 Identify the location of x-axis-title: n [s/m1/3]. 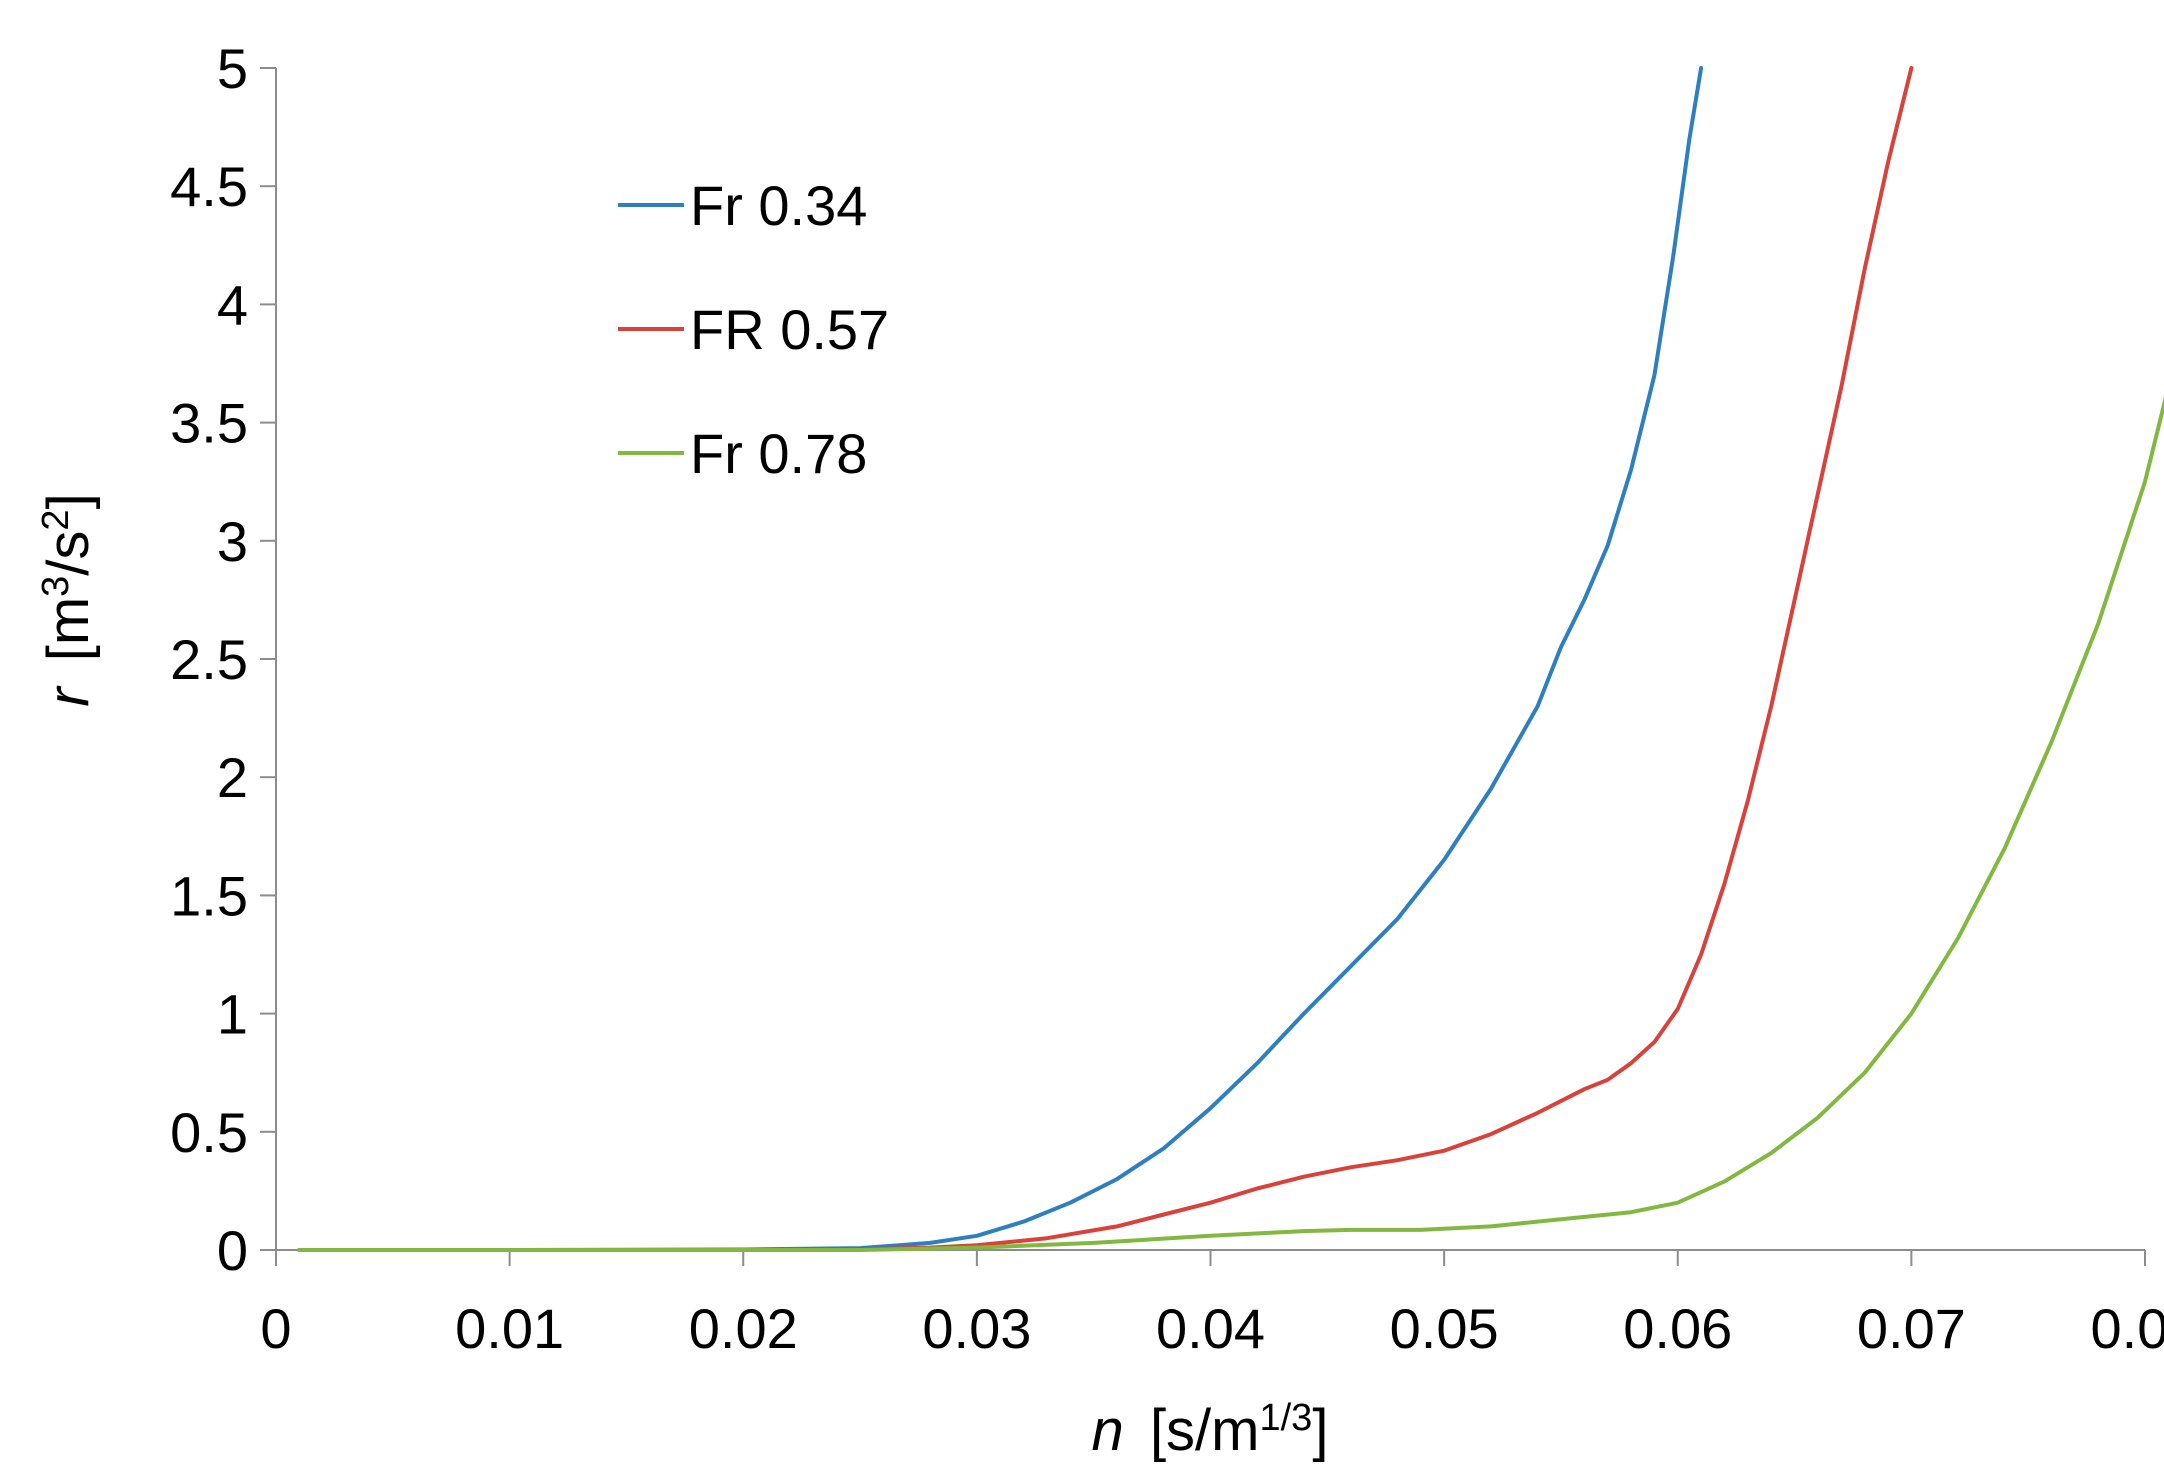
(1210, 1430).